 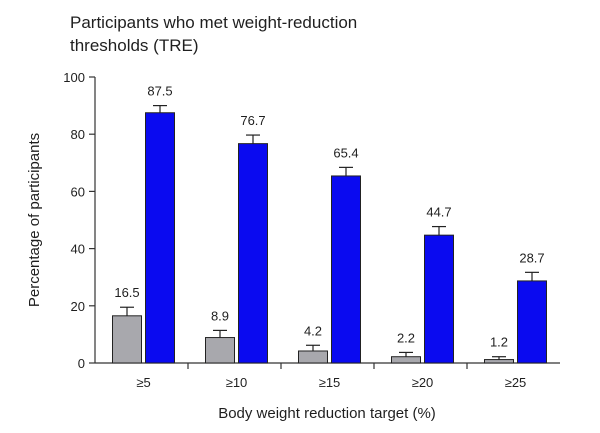 What do you see at coordinates (237, 382) in the screenshot?
I see `x-tick-label: ≥10` at bounding box center [237, 382].